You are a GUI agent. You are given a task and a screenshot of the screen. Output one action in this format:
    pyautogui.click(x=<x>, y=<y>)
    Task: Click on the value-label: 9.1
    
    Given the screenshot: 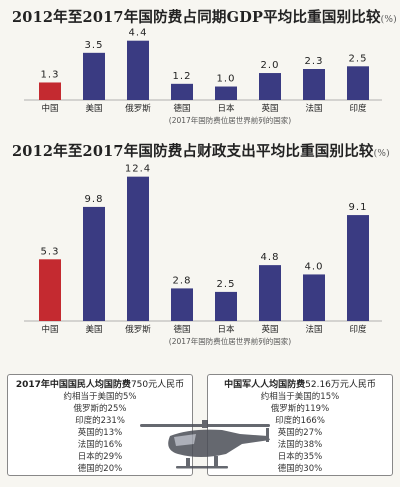 What is the action you would take?
    pyautogui.click(x=358, y=207)
    